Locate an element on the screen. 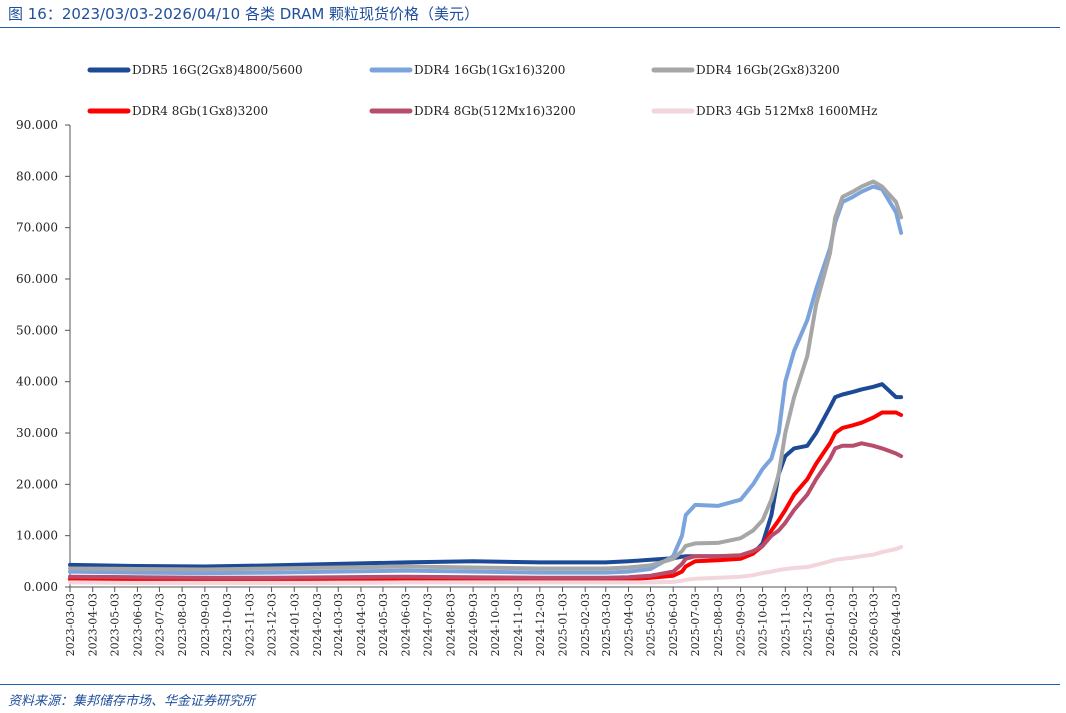 This screenshot has width=1066, height=713. x-tick-label: 2023-12-03 is located at coordinates (272, 624).